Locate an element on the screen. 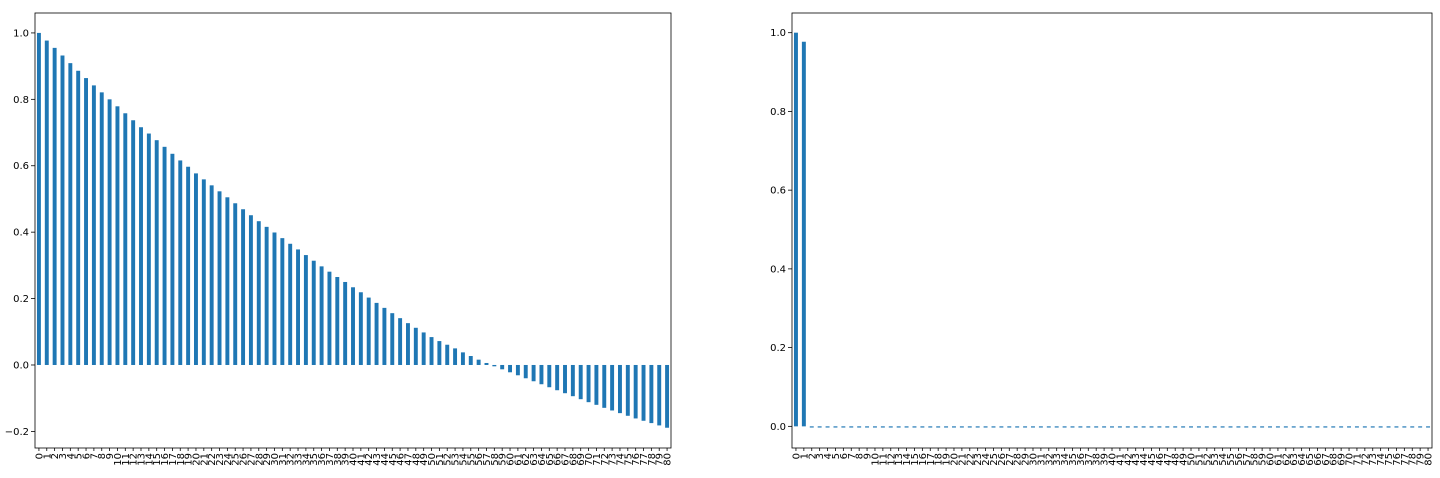 The height and width of the screenshot is (478, 1440). x-tick-label: 42 is located at coordinates (369, 459).